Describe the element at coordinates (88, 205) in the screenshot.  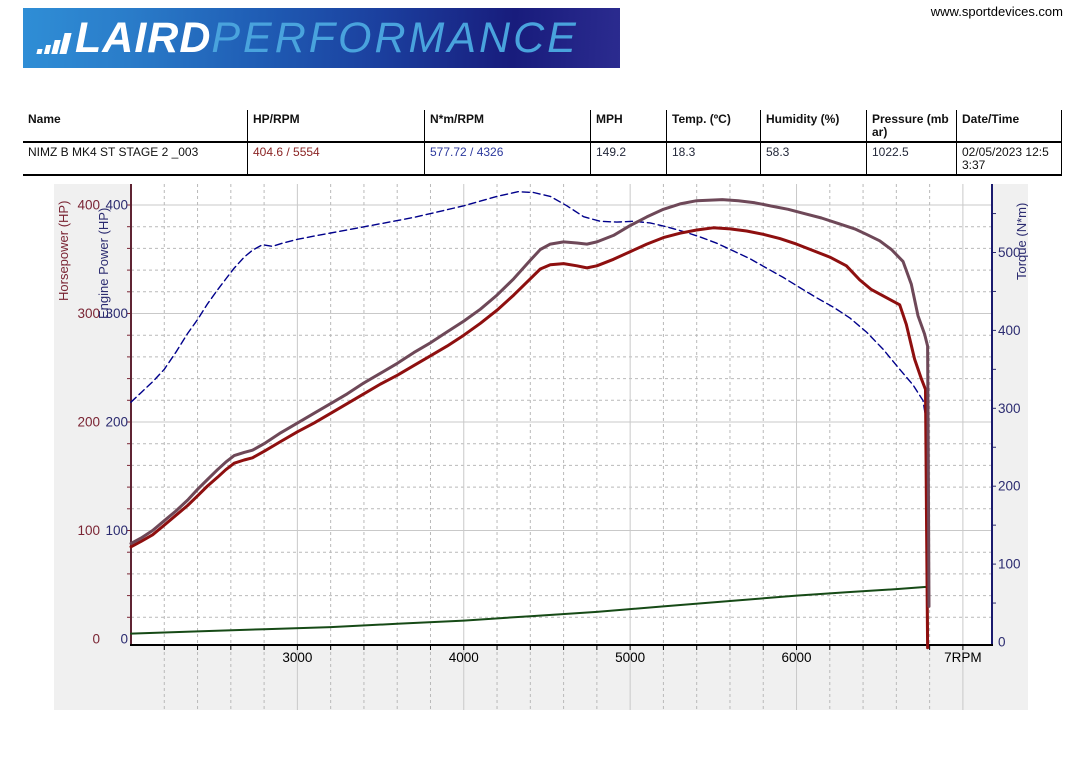
I see `hp-axis-tick-label: 400` at that location.